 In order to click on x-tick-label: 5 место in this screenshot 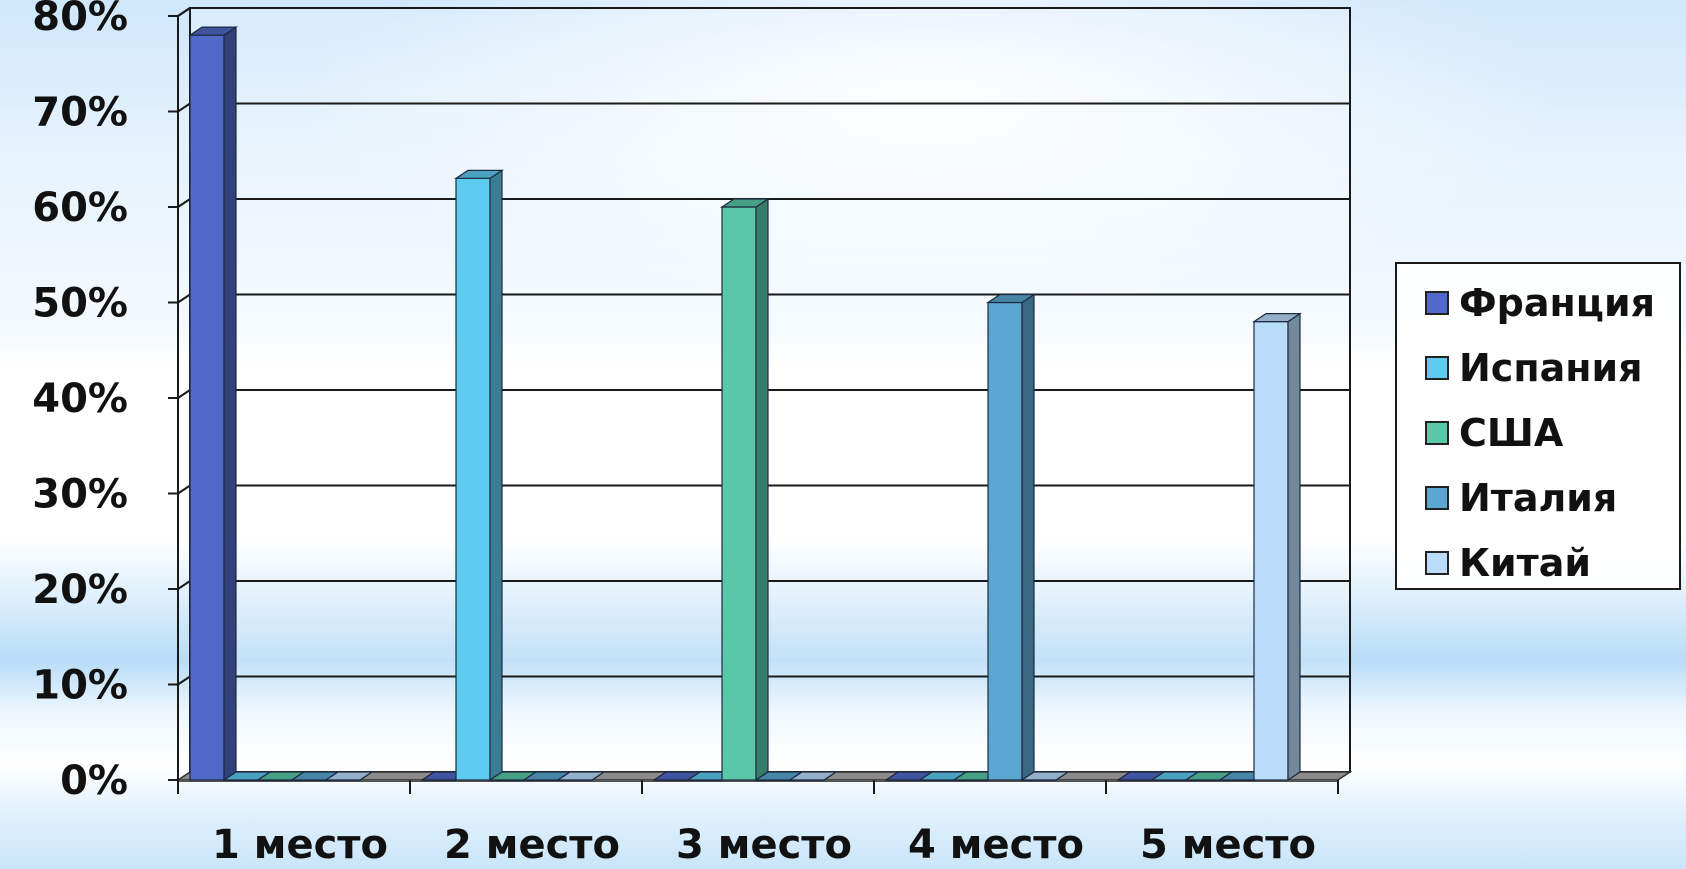, I will do `click(1228, 845)`.